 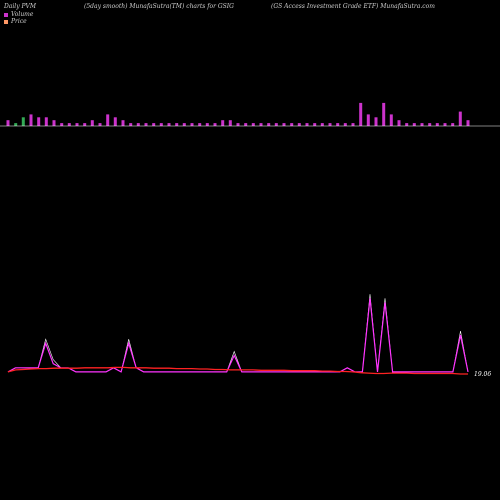 I want to click on last-value-label: 19.06, so click(x=482, y=374).